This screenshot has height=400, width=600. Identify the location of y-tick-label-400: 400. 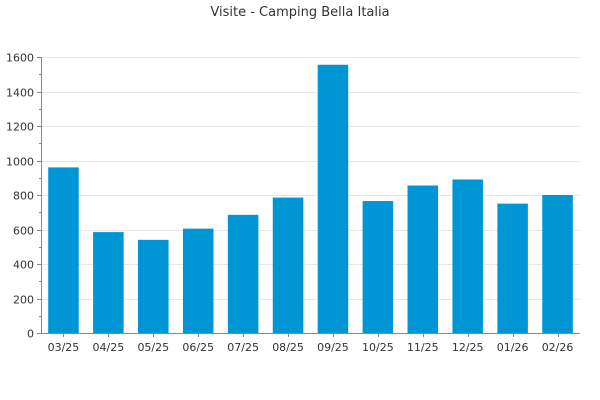
(23, 265).